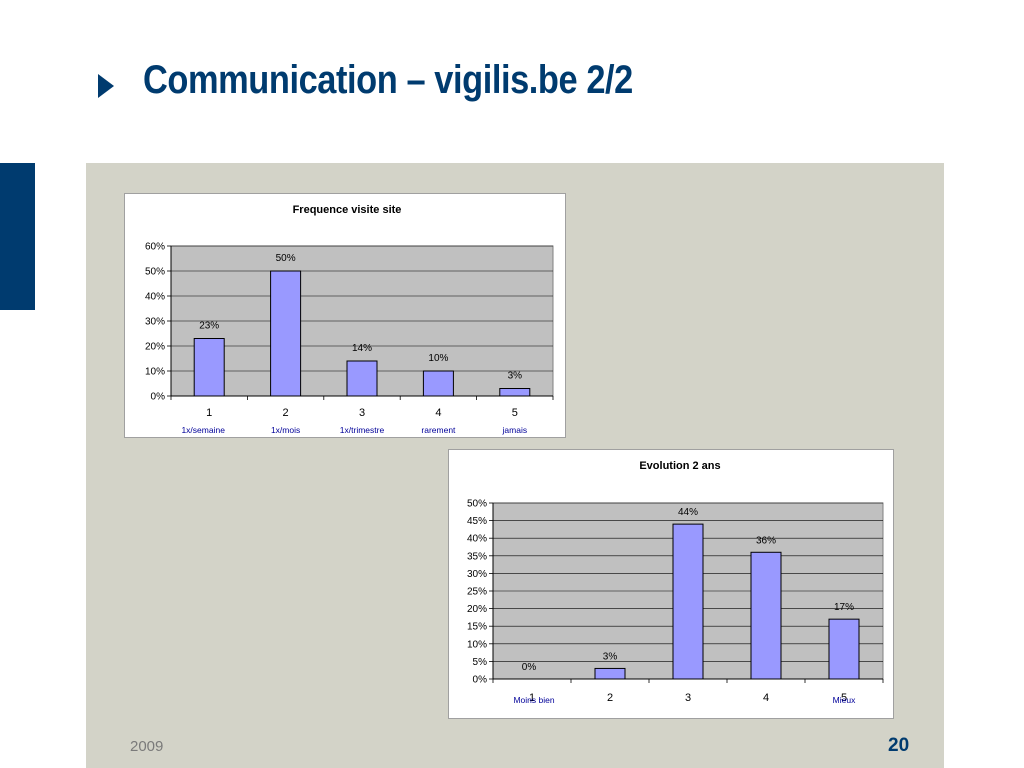 The width and height of the screenshot is (1024, 768). I want to click on footer-year: 2009, so click(147, 746).